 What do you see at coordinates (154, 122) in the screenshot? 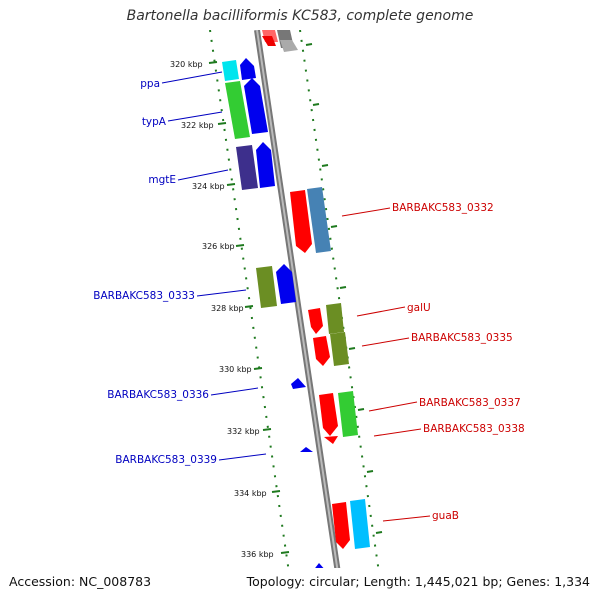
I see `gene-label-typA: typA` at bounding box center [154, 122].